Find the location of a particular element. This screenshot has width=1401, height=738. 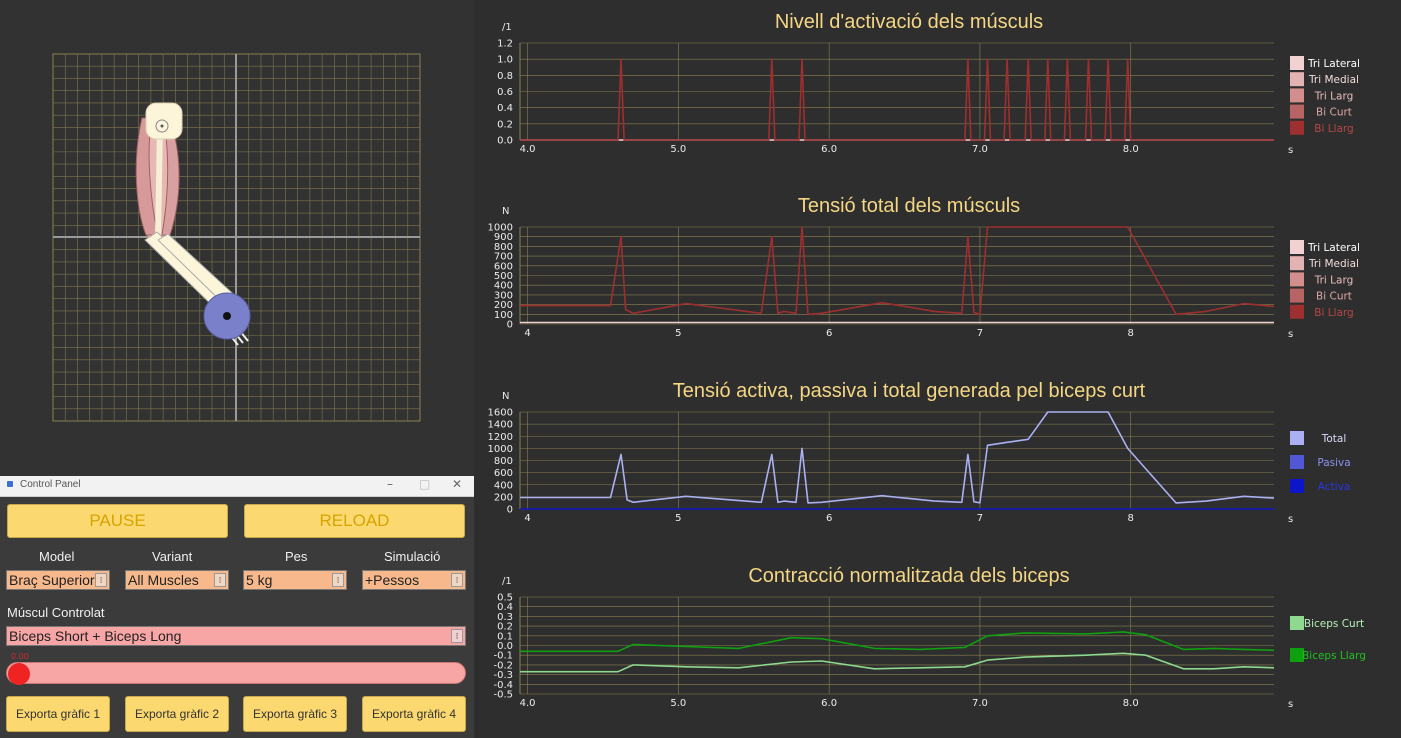

muscle-dropdown-icon: ⁝ is located at coordinates (457, 636).